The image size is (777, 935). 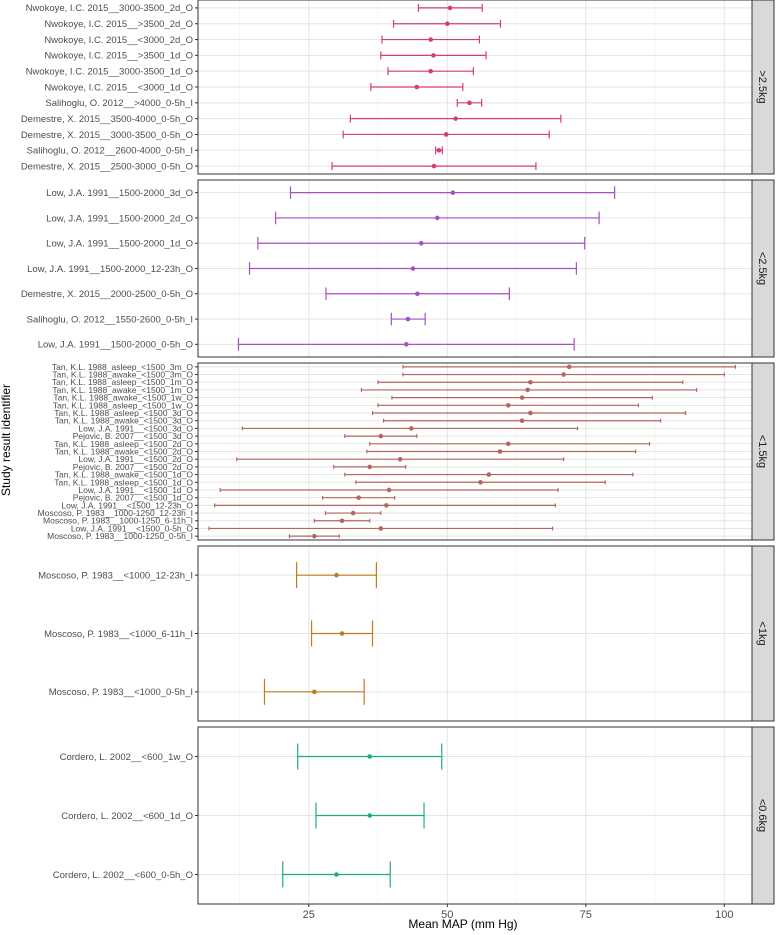 I want to click on y-tick-label: Low, J.A. 1991__<1500_3d_O, so click(x=135, y=428).